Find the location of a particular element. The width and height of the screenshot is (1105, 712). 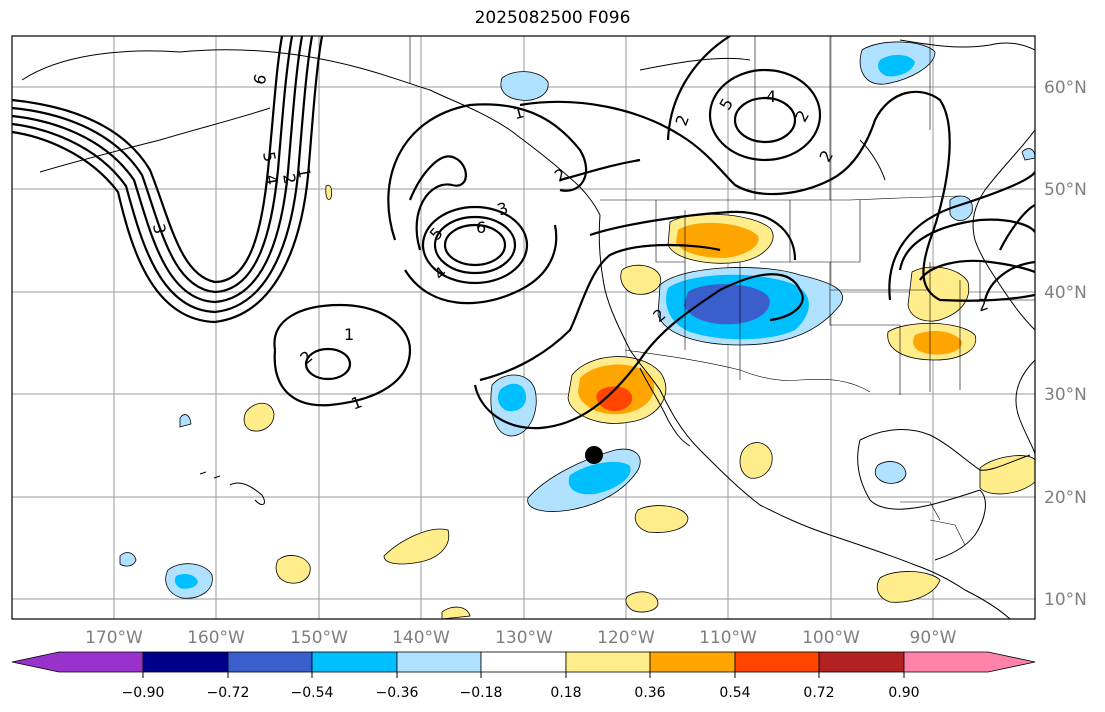

colorbar-tick-label: −0.54 is located at coordinates (312, 693).